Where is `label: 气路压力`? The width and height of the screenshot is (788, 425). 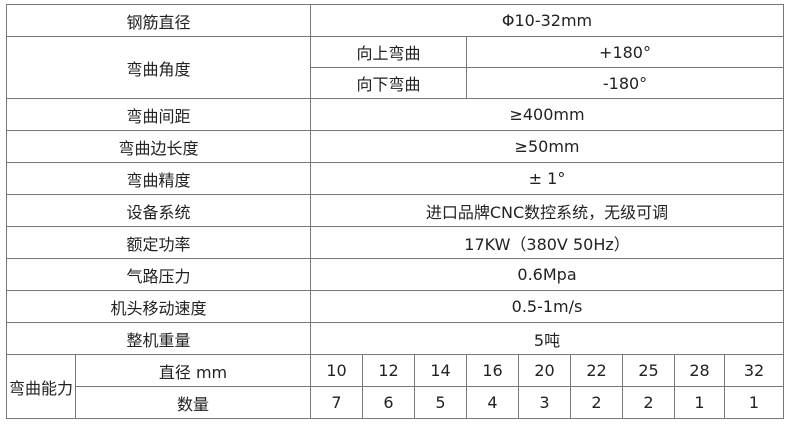
label: 气路压力 is located at coordinates (158, 274).